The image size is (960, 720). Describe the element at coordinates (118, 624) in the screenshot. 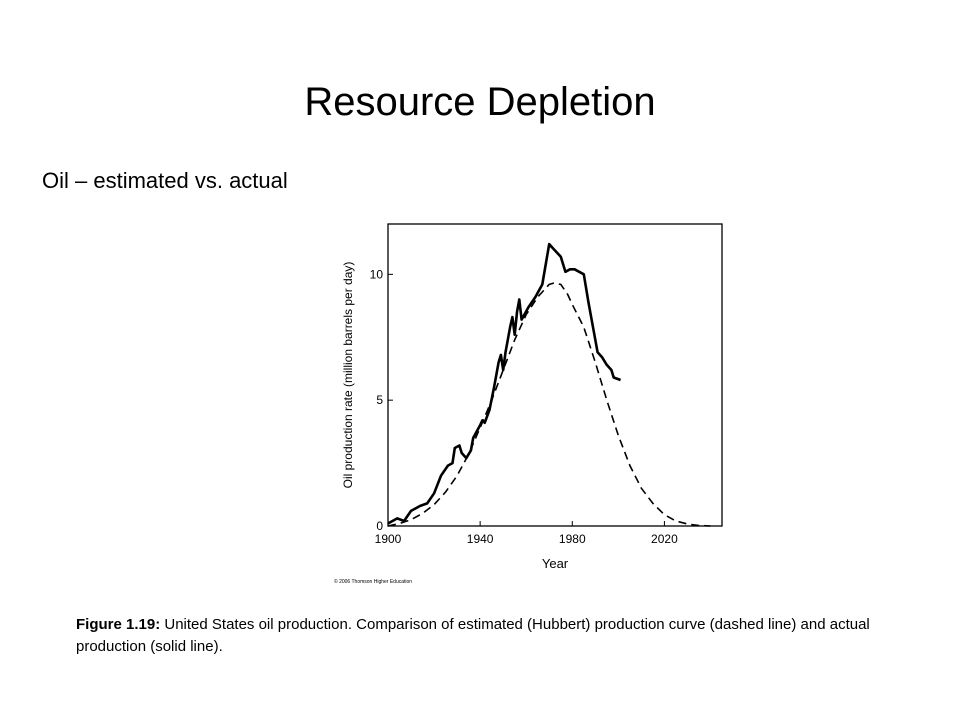

I see `caption-label: Figure 1.19:` at that location.